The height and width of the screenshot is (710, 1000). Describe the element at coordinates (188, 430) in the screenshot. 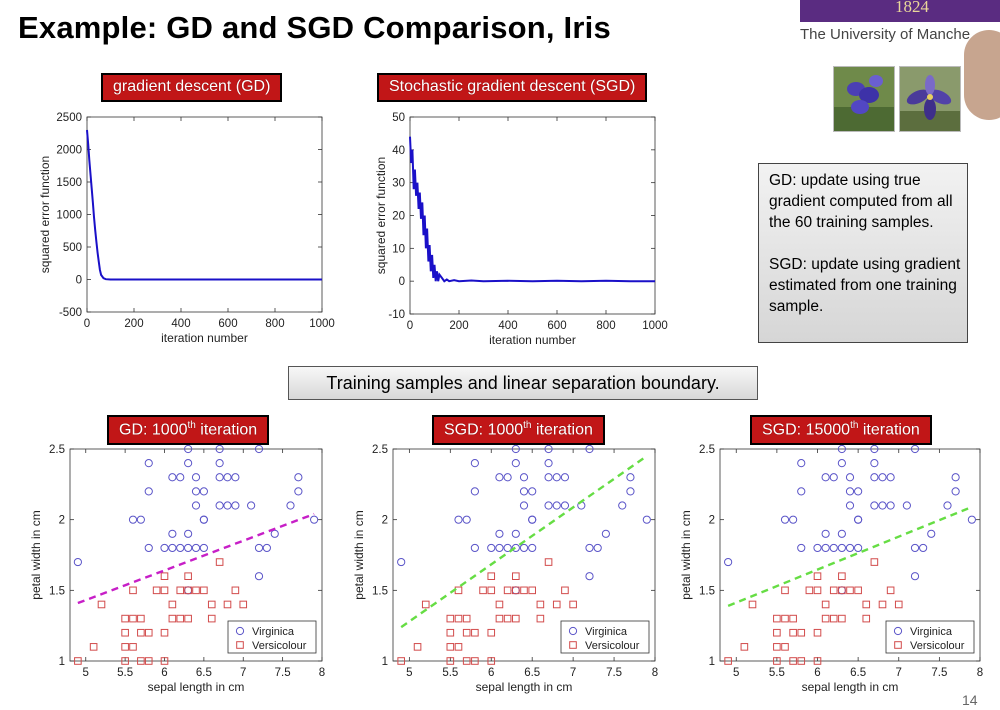

I see `gd-boundary-label: GD: 1000th iteration` at that location.